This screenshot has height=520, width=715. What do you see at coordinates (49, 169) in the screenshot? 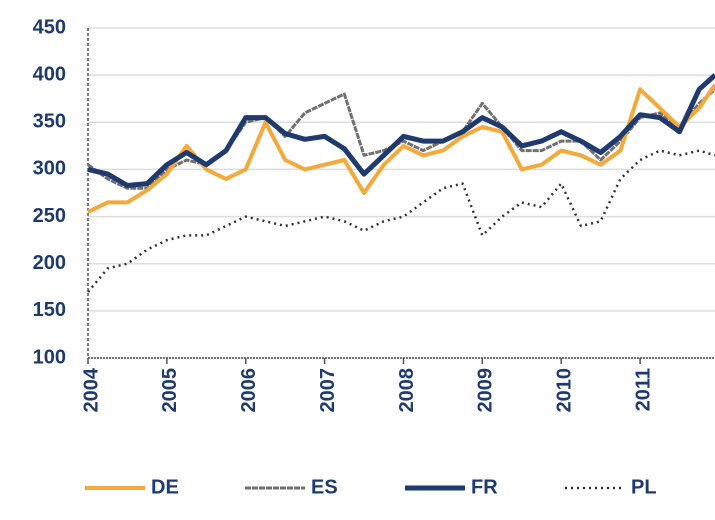
I see `y-tick-label: 300` at bounding box center [49, 169].